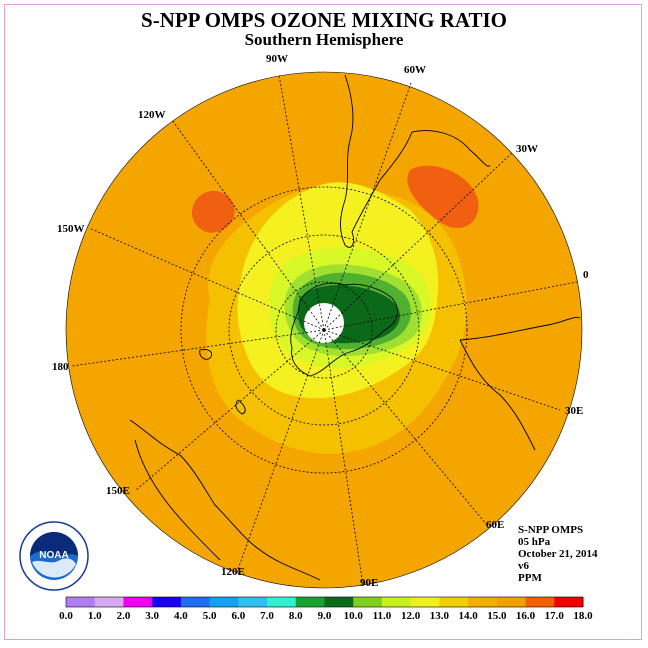  I want to click on map-title: S-NPP OMPS OZONE MIXING RATIO, so click(324, 20).